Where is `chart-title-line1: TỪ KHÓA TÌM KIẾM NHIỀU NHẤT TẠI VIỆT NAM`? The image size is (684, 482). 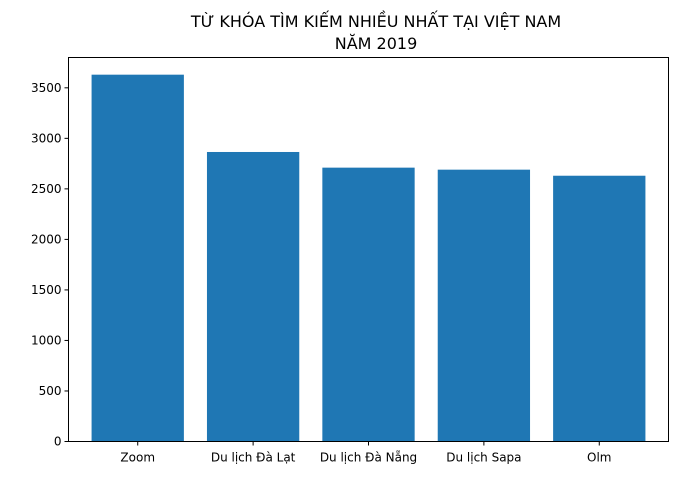 chart-title-line1: TỪ KHÓA TÌM KIẾM NHIỀU NHẤT TẠI VIỆT NAM is located at coordinates (375, 20).